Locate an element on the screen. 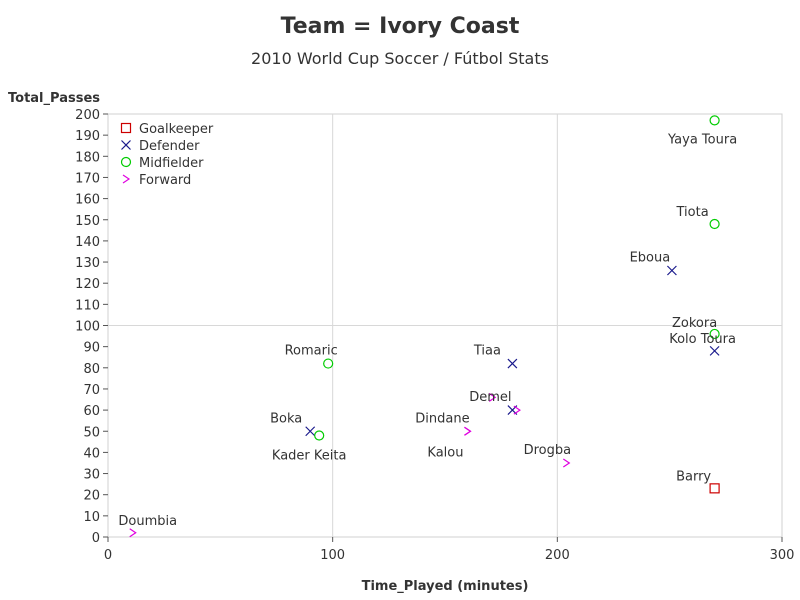  y-tick-label: 120 is located at coordinates (87, 284).